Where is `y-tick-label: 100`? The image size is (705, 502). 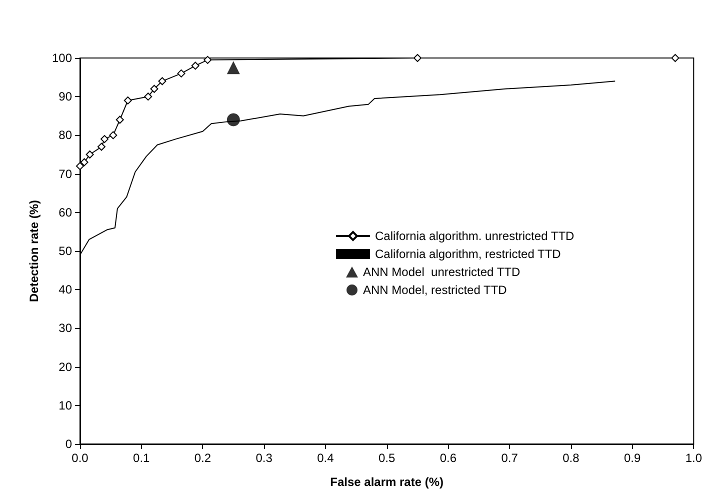
y-tick-label: 100 is located at coordinates (62, 58).